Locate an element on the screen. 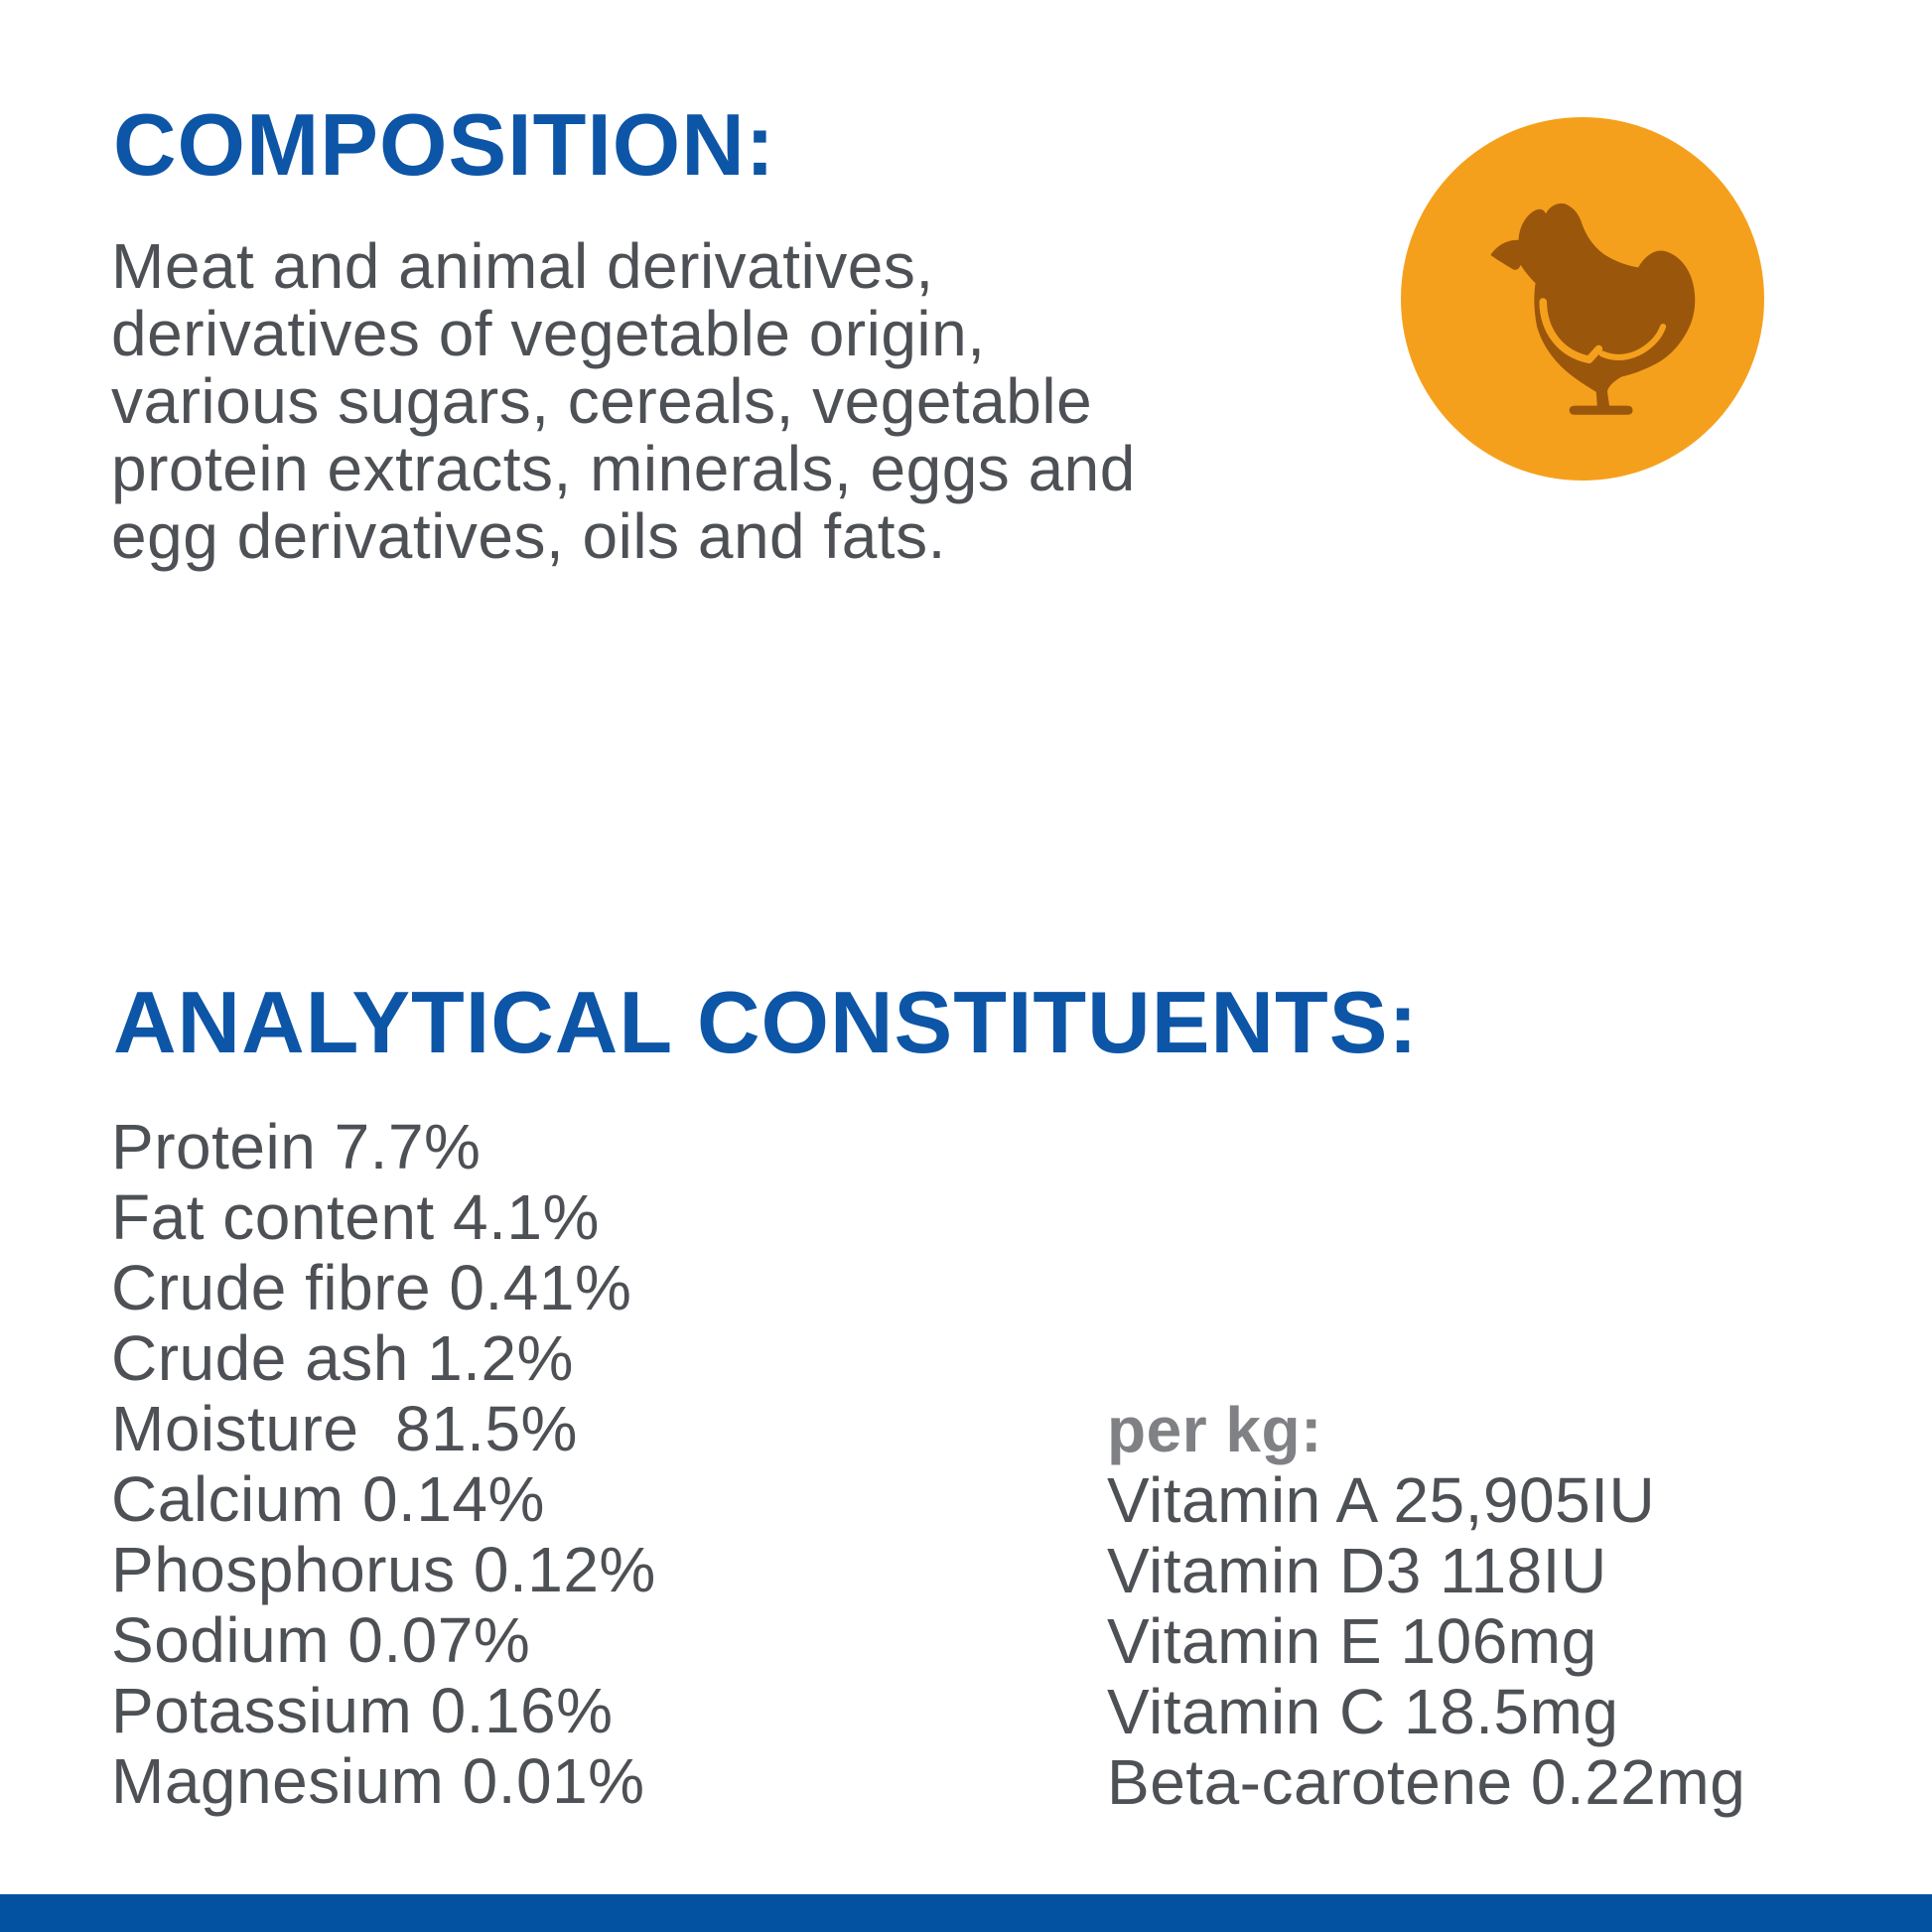  nutrient-line: Protein 7.7% is located at coordinates (296, 1146).